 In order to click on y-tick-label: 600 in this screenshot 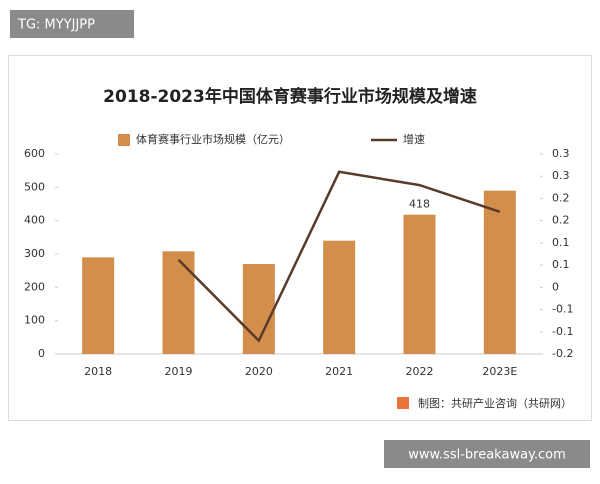, I will do `click(34, 153)`.